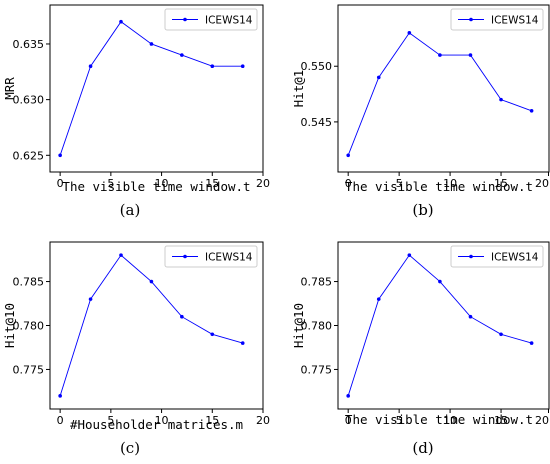 The image size is (550, 464). What do you see at coordinates (29, 155) in the screenshot?
I see `y-tick-label: 0.625` at bounding box center [29, 155].